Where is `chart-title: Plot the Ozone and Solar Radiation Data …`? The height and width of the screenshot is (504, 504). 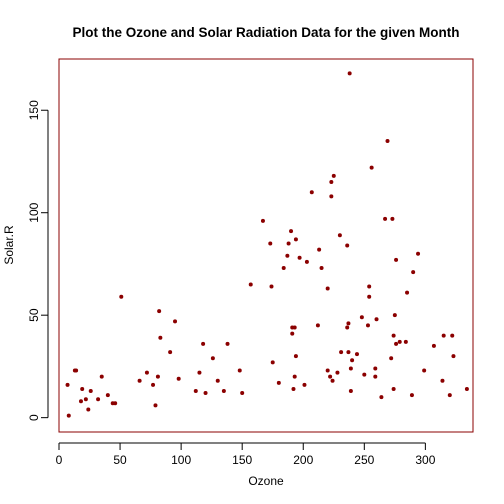 chart-title: Plot the Ozone and Solar Radiation Data … is located at coordinates (265, 32).